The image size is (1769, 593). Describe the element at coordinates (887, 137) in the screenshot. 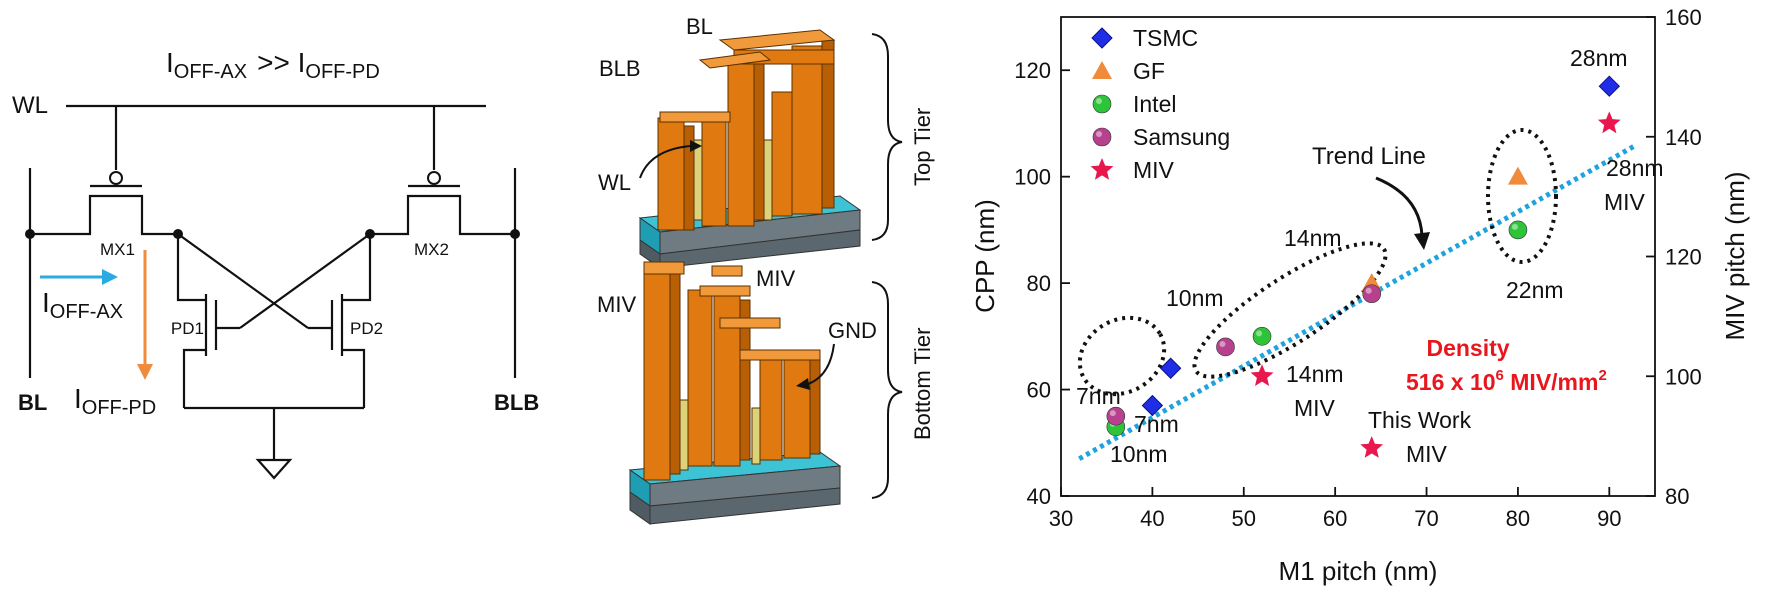

I see `top-tier-brace` at that location.